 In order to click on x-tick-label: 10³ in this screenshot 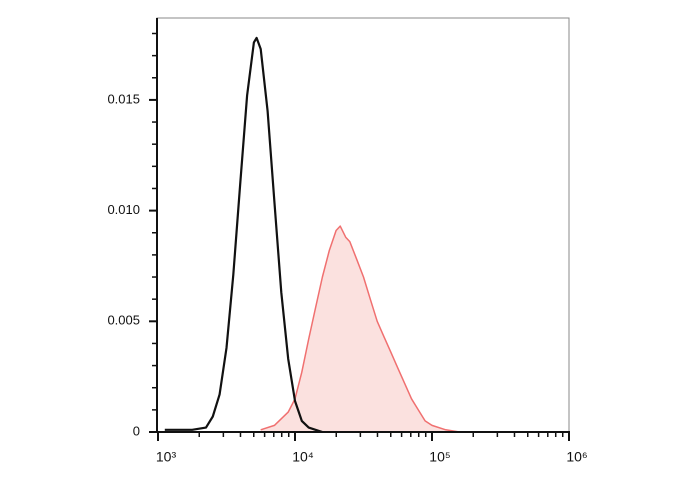, I will do `click(166, 457)`.